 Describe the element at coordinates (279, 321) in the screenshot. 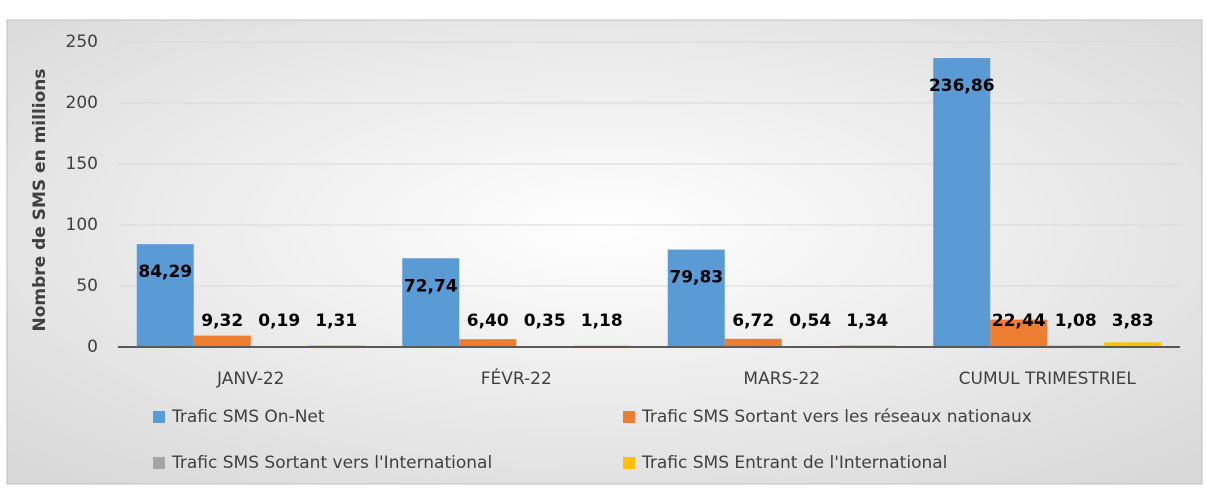

I see `data-label: 0,19` at that location.